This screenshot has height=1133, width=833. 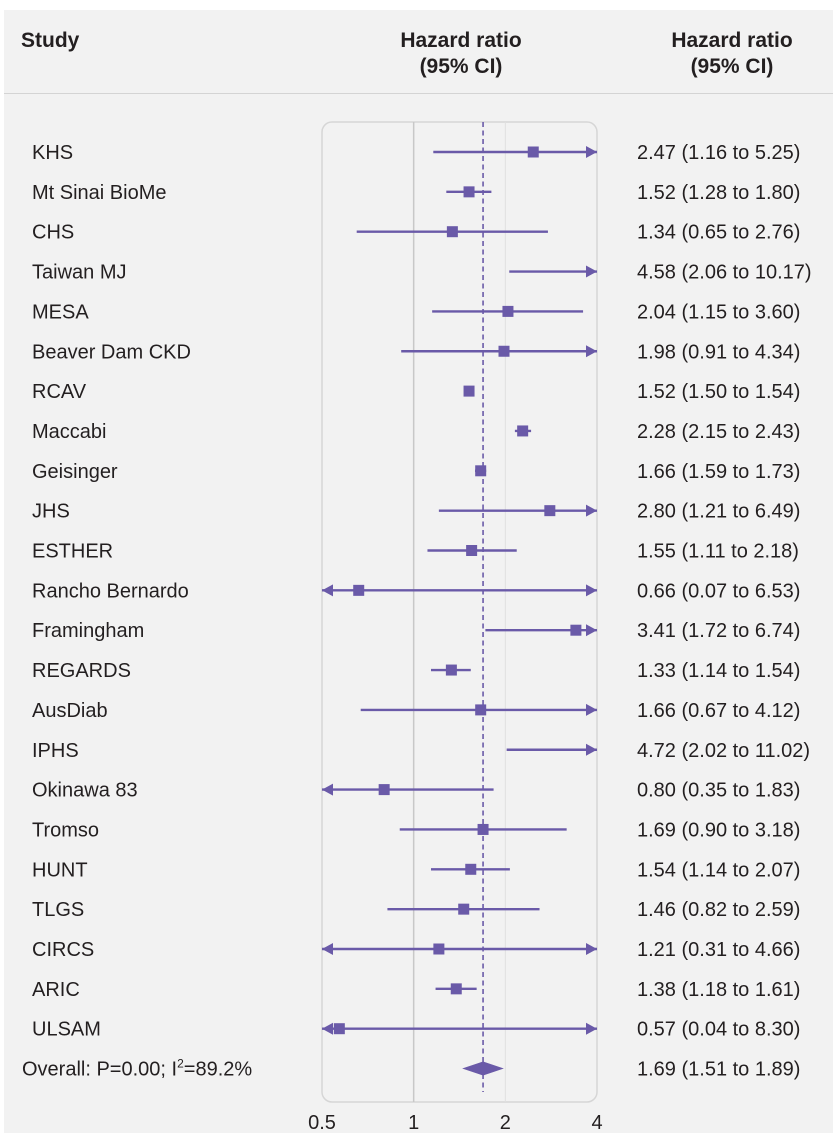 I want to click on ci-value-label: 3.41 (1.72 to 6.74), so click(x=718, y=631).